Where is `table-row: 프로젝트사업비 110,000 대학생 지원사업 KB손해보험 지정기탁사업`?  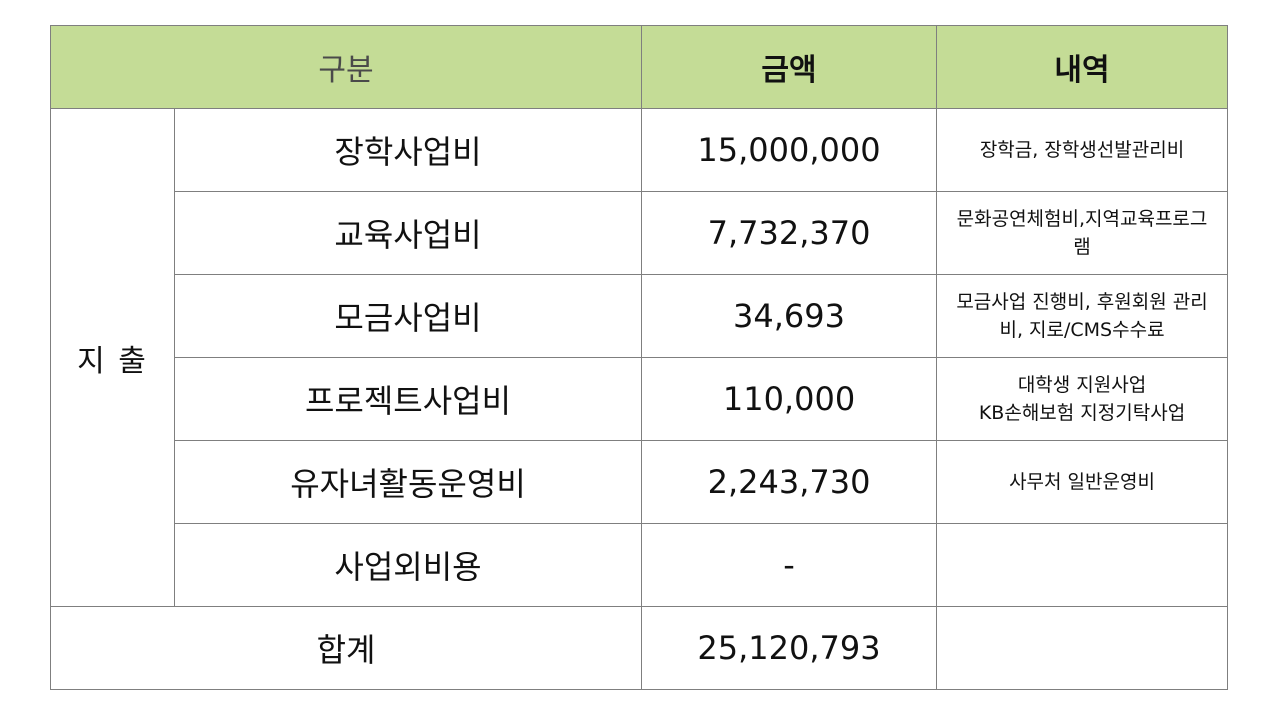
table-row: 프로젝트사업비 110,000 대학생 지원사업 KB손해보험 지정기탁사업 is located at coordinates (640, 399).